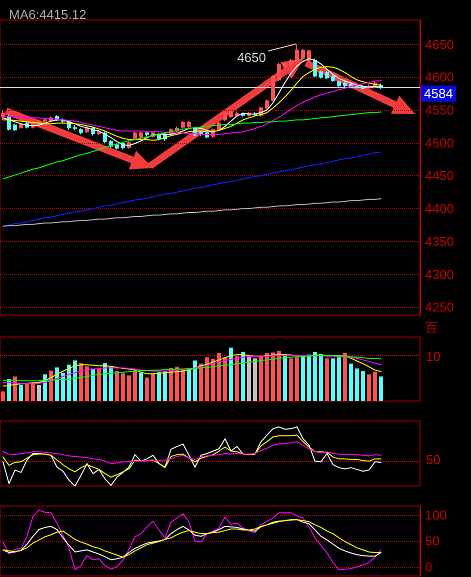  Describe the element at coordinates (433, 356) in the screenshot. I see `text: 10` at that location.